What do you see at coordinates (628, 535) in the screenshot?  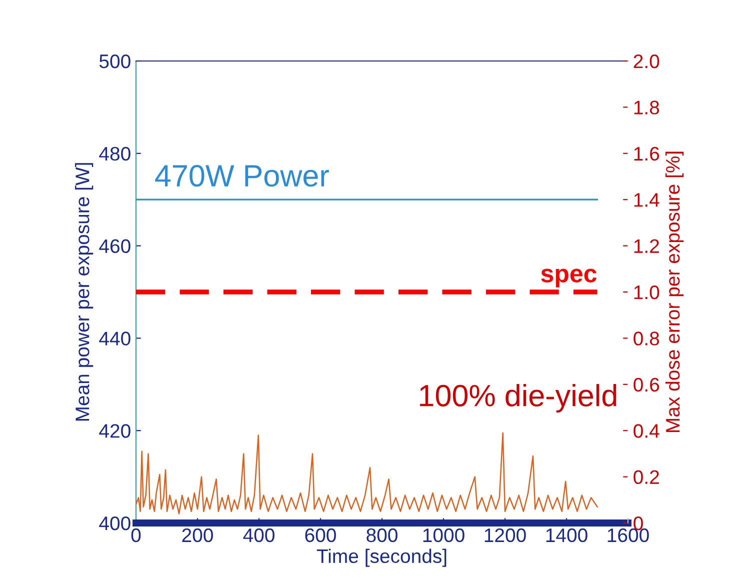 I see `x-tick-label: 1600` at bounding box center [628, 535].